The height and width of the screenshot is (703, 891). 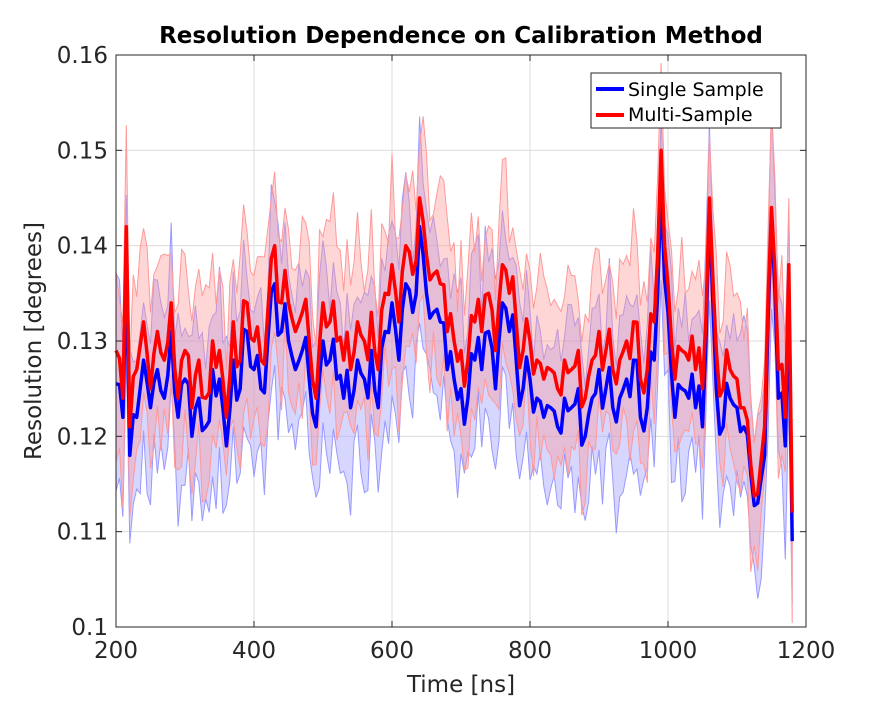 What do you see at coordinates (82, 247) in the screenshot?
I see `y-tick-label: 0.14` at bounding box center [82, 247].